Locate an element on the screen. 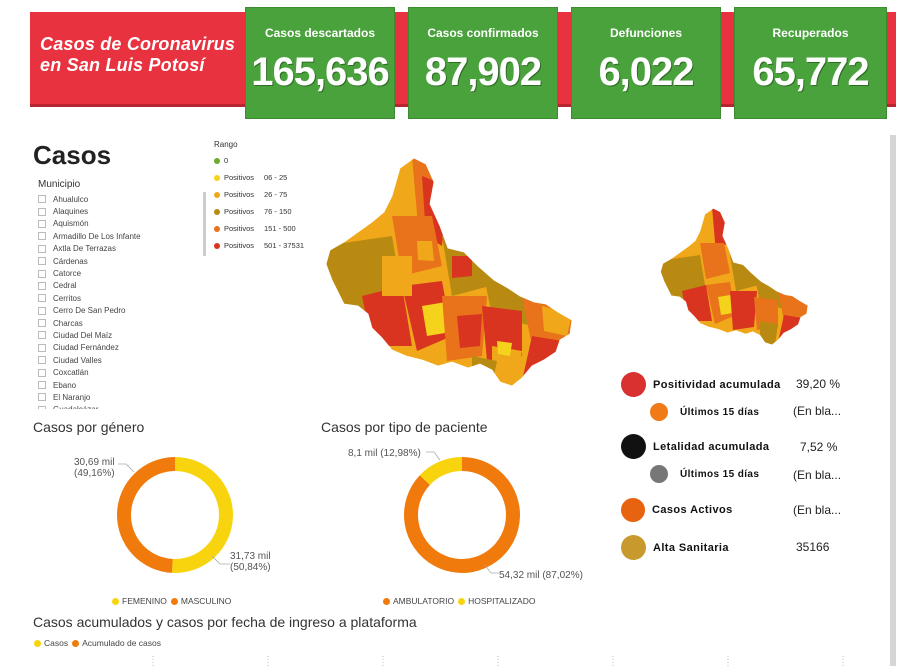 The image size is (912, 666). chart-title-genero: Casos por género is located at coordinates (89, 427).